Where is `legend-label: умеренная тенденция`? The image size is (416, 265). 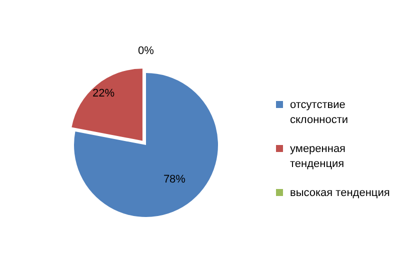
legend-label: умеренная тенденция is located at coordinates (318, 157).